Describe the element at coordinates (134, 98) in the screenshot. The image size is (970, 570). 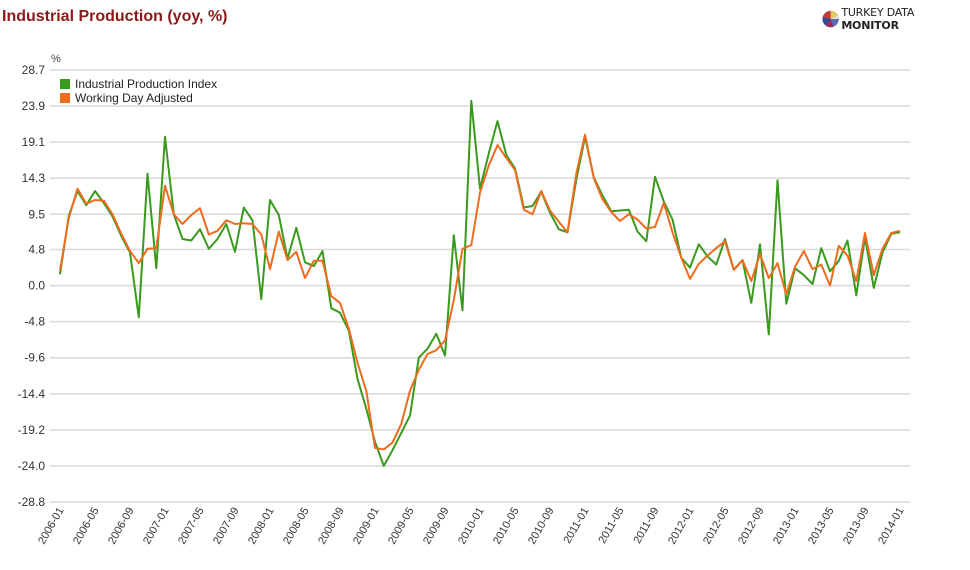
I see `legend-label-wda: Working Day Adjusted` at that location.